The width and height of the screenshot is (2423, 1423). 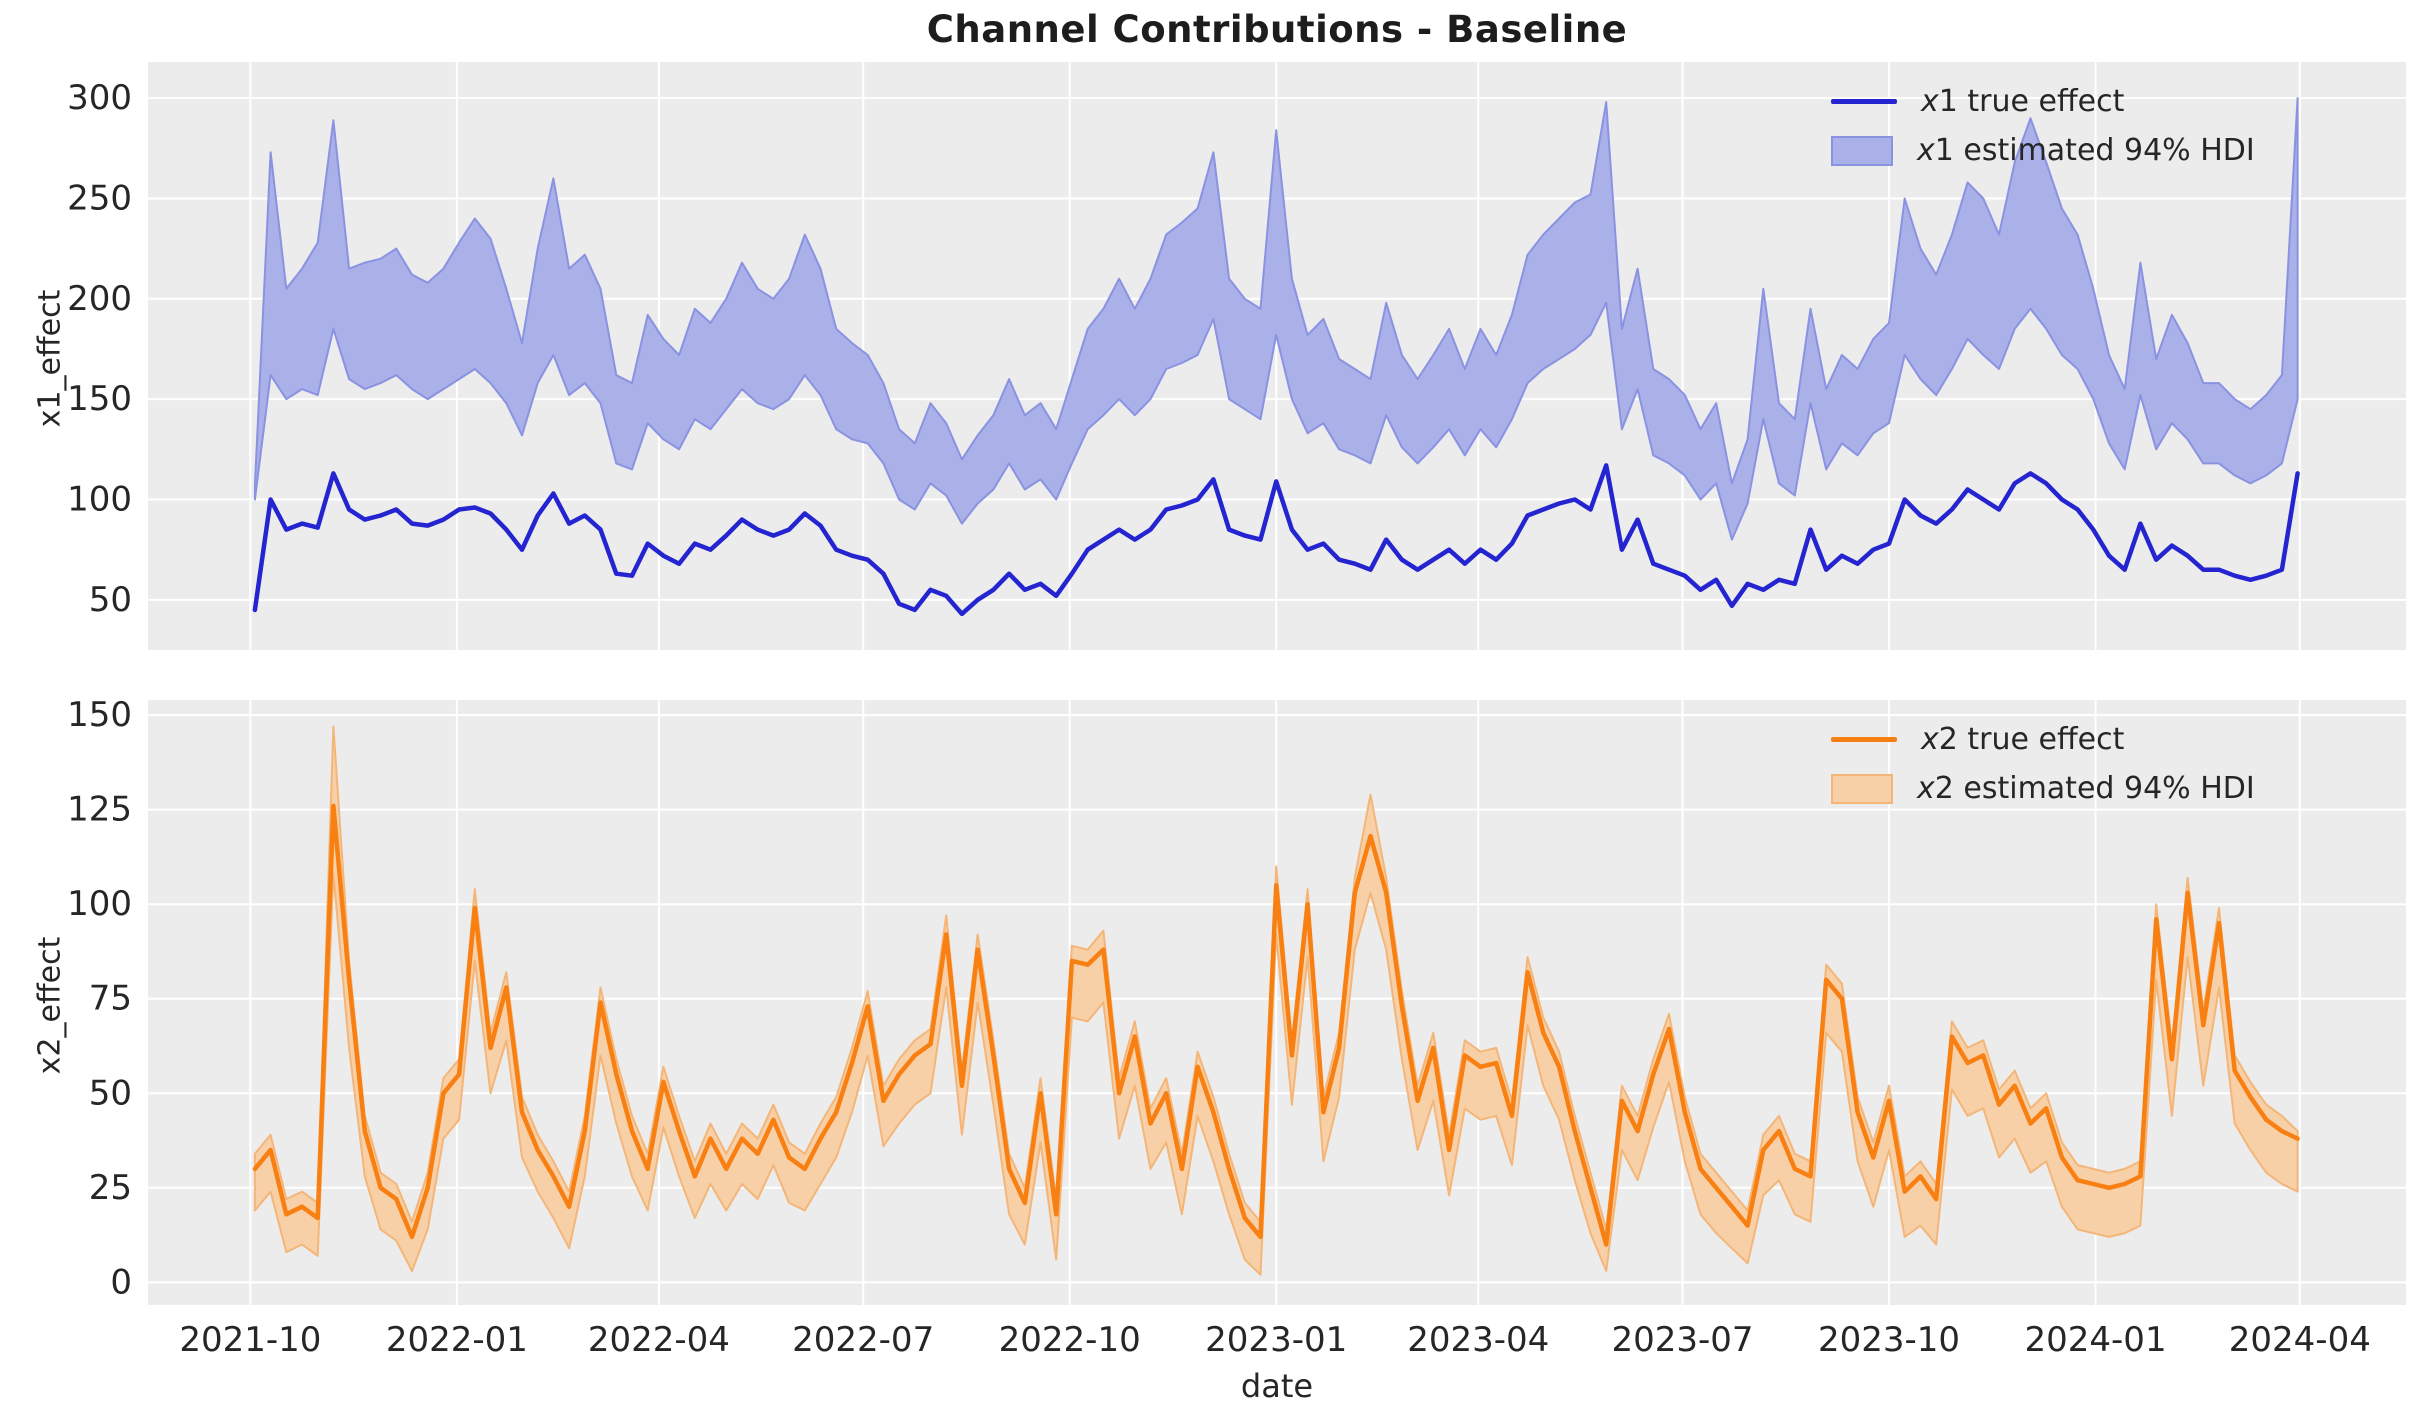 I want to click on x1-line-swatch, so click(x=1864, y=101).